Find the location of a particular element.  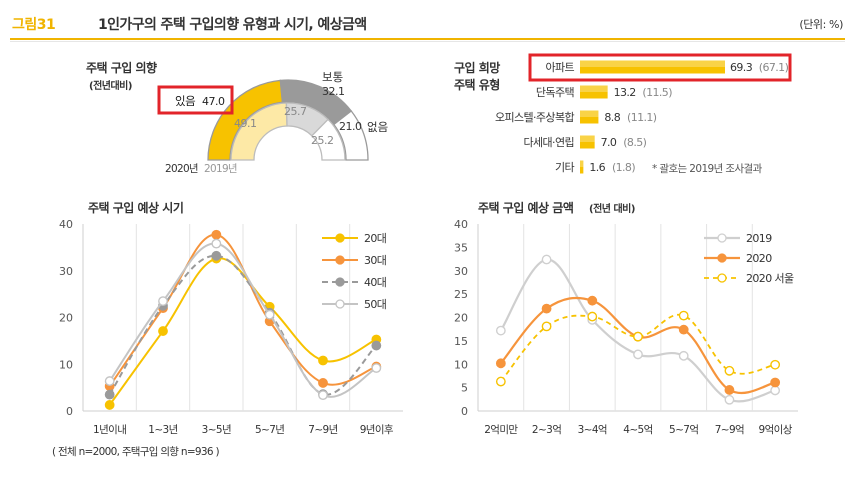

legend-label: 2020 서울 is located at coordinates (770, 278).